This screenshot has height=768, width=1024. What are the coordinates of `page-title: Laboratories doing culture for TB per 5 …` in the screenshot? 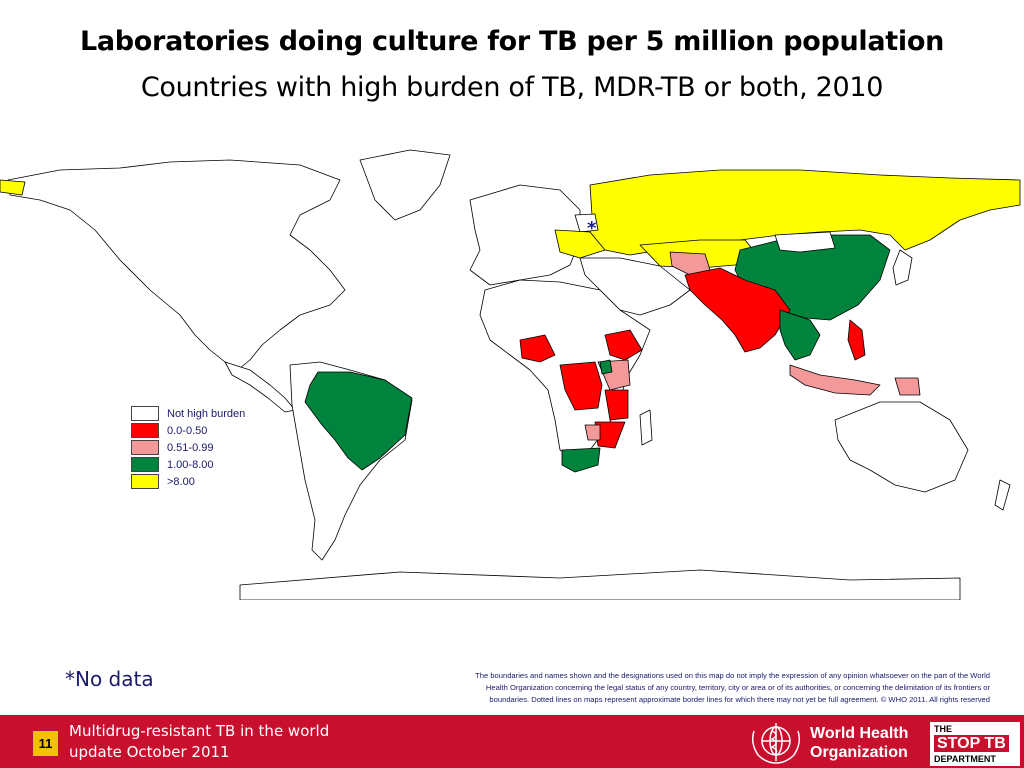 It's located at (512, 41).